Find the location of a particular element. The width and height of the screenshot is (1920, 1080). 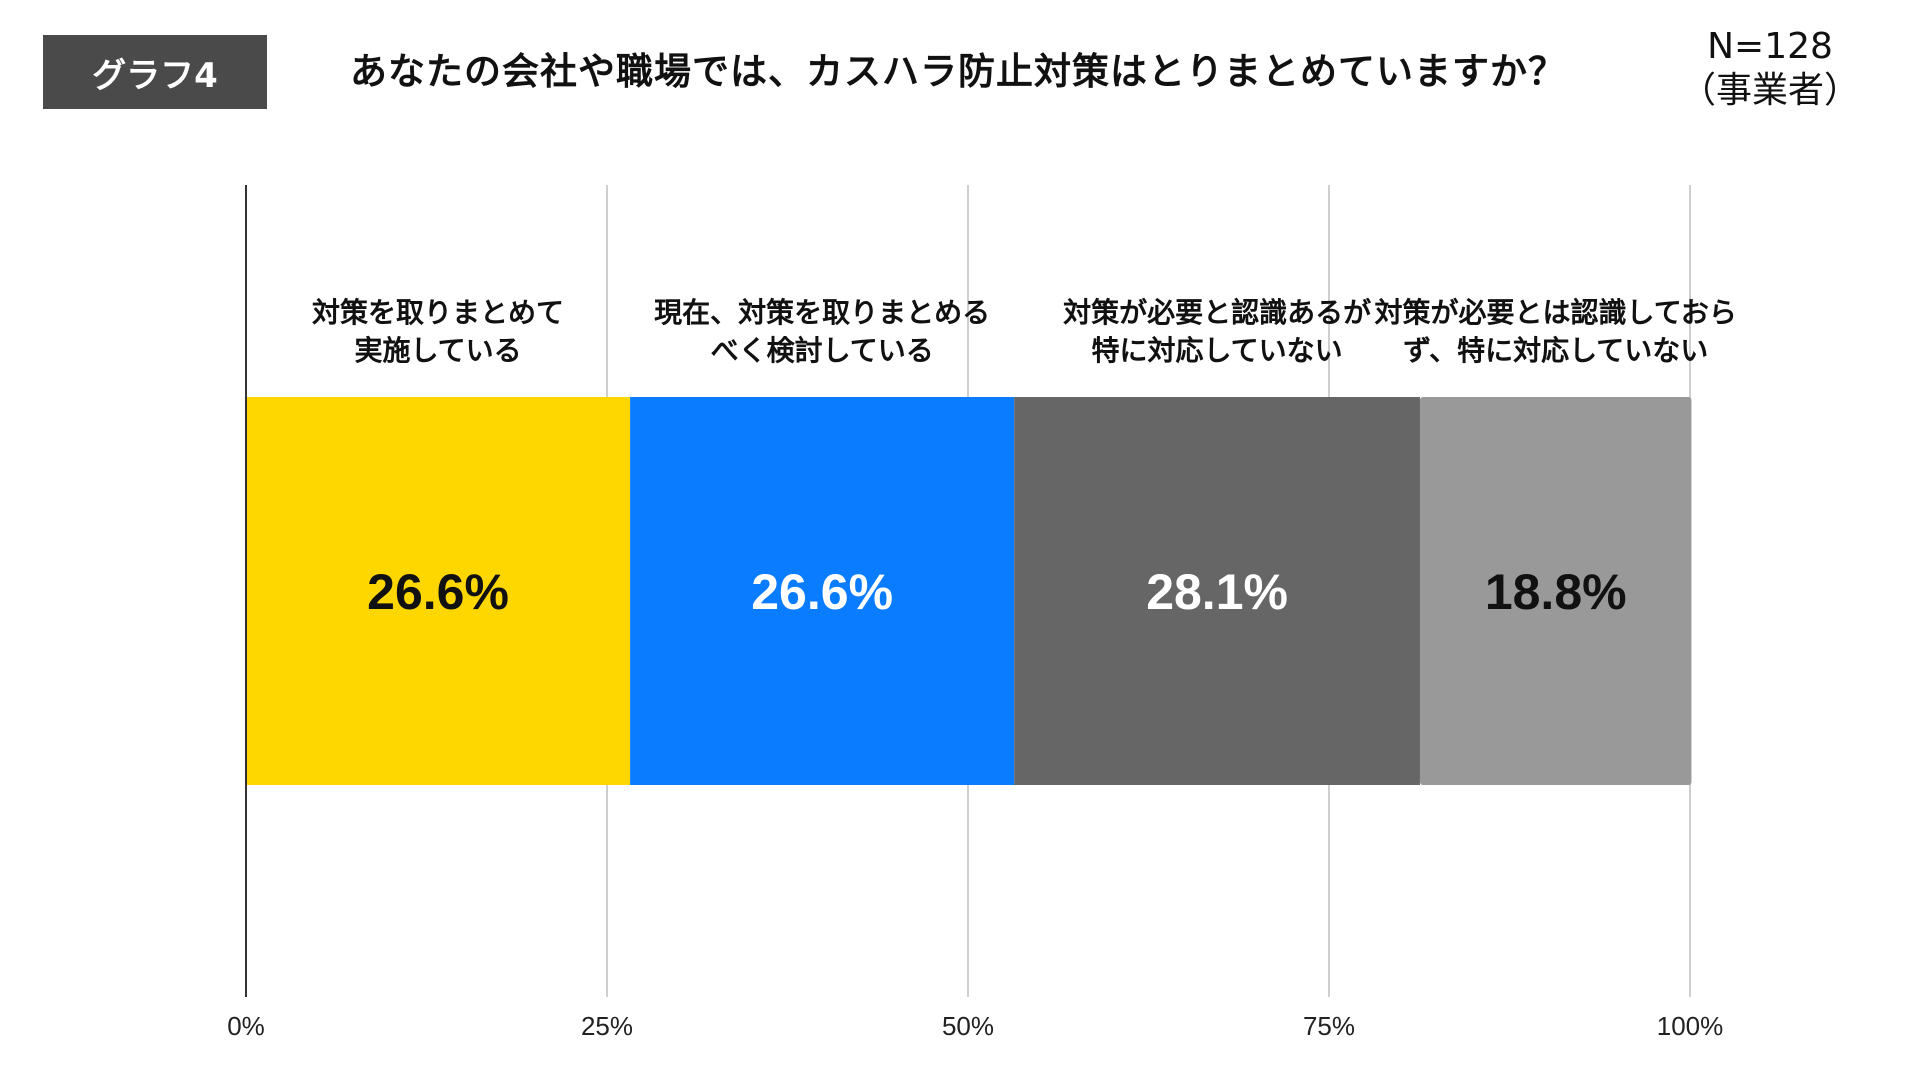

category-label: 対策が必要とは認識しておらず、特に対応していない is located at coordinates (1556, 331).